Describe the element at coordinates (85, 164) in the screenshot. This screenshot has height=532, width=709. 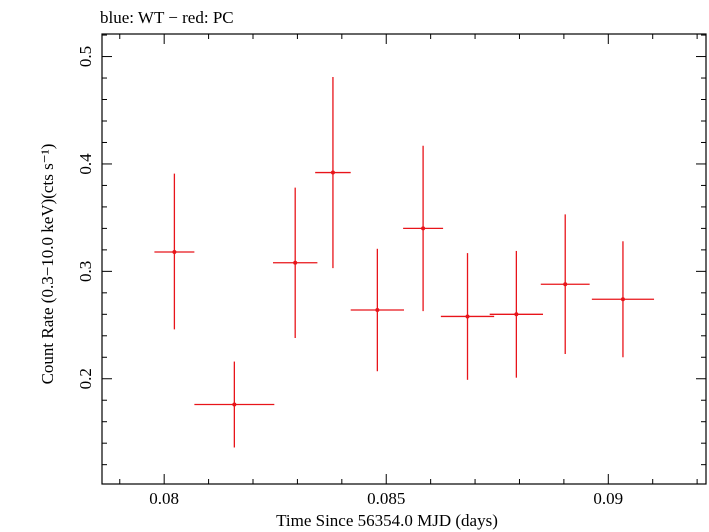
I see `y-tick-label: 0.4` at that location.